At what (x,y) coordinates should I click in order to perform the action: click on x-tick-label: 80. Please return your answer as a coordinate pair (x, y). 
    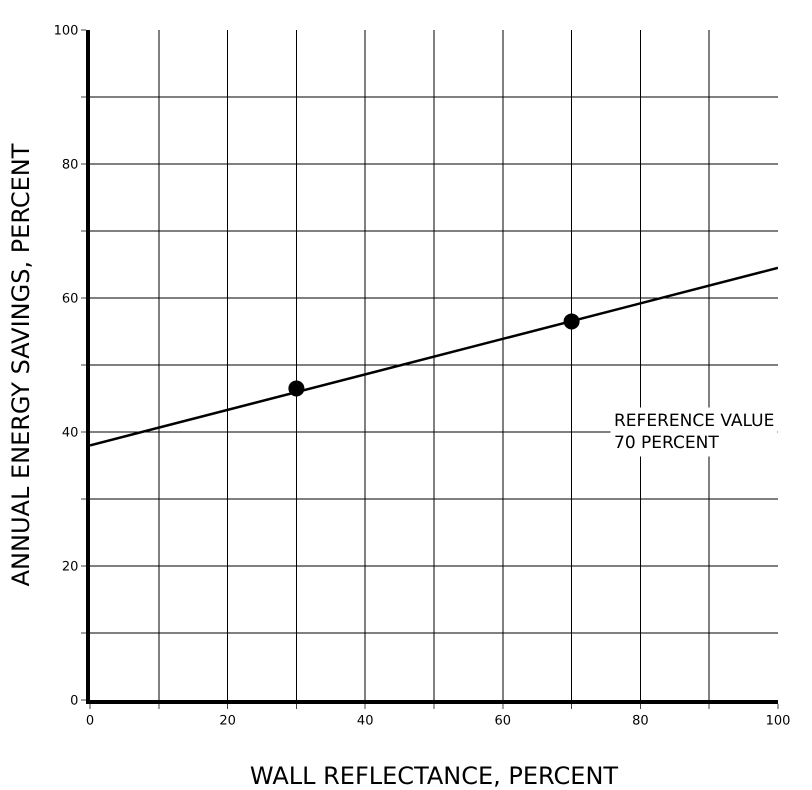
    Looking at the image, I should click on (640, 721).